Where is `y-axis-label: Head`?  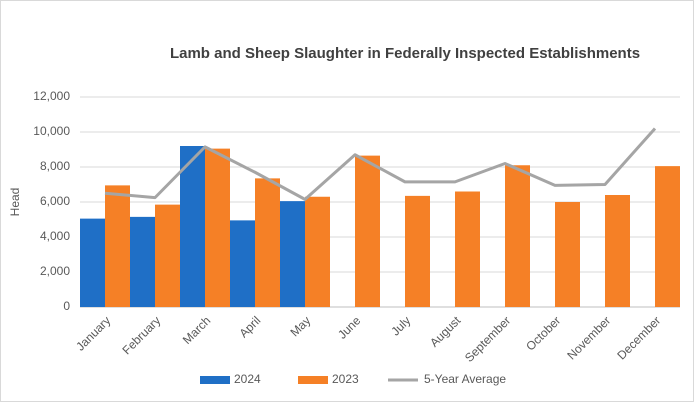 y-axis-label: Head is located at coordinates (15, 202).